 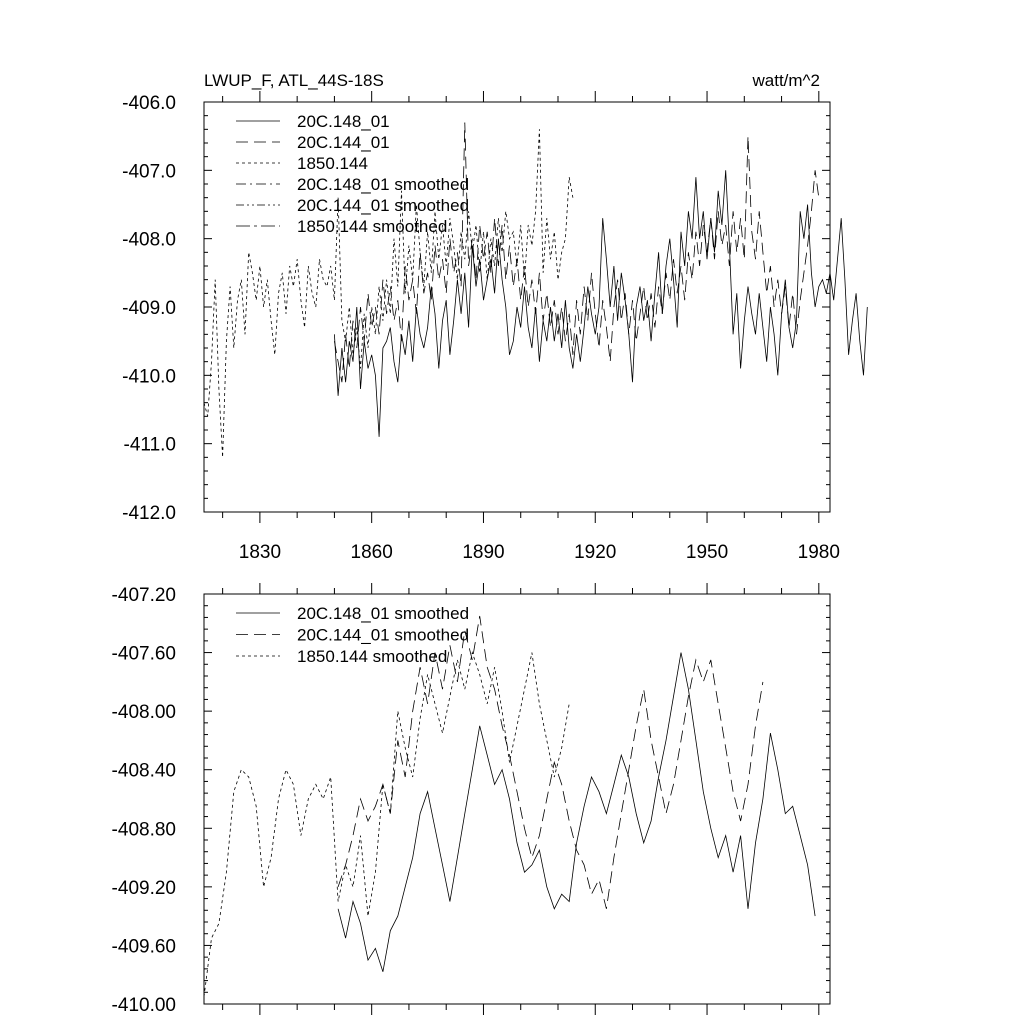 What do you see at coordinates (595, 552) in the screenshot?
I see `x-tick-label: 1920` at bounding box center [595, 552].